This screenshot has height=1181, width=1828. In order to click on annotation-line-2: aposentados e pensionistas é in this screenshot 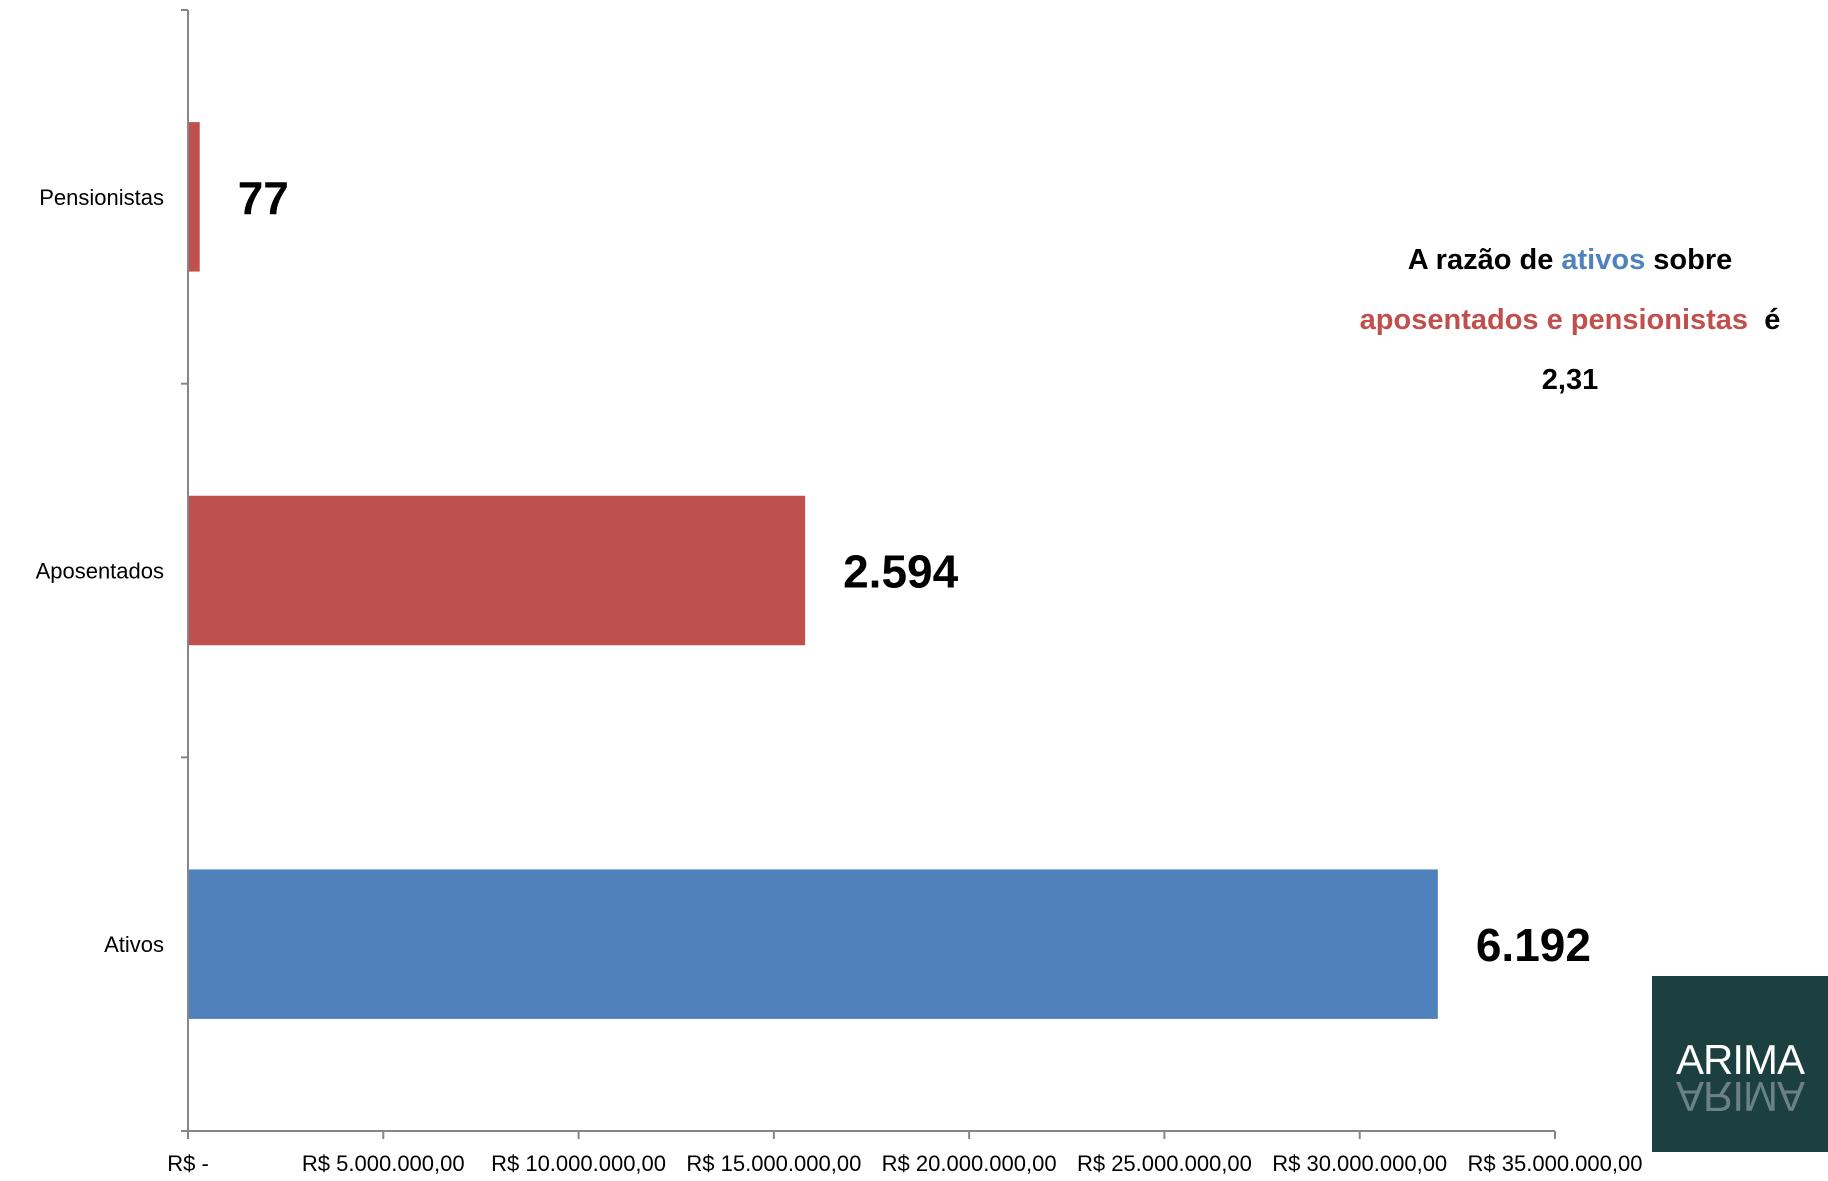, I will do `click(1559, 320)`.